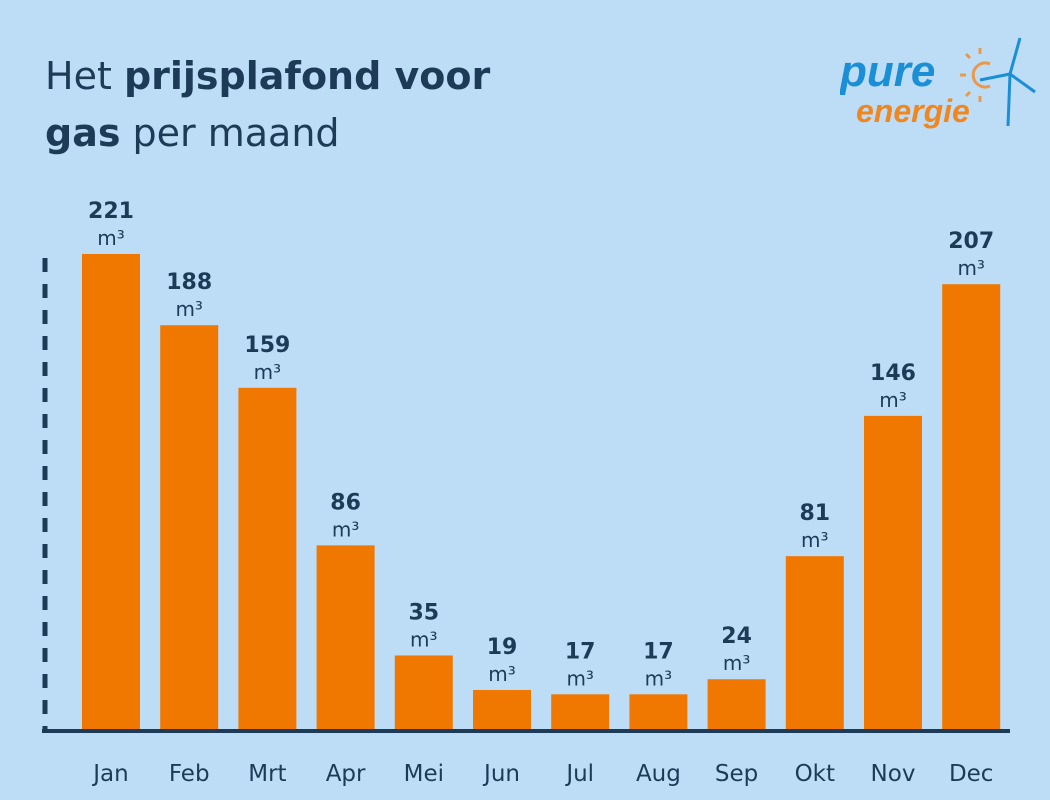 The height and width of the screenshot is (800, 1050). Describe the element at coordinates (971, 774) in the screenshot. I see `x-tick-label: Dec` at that location.